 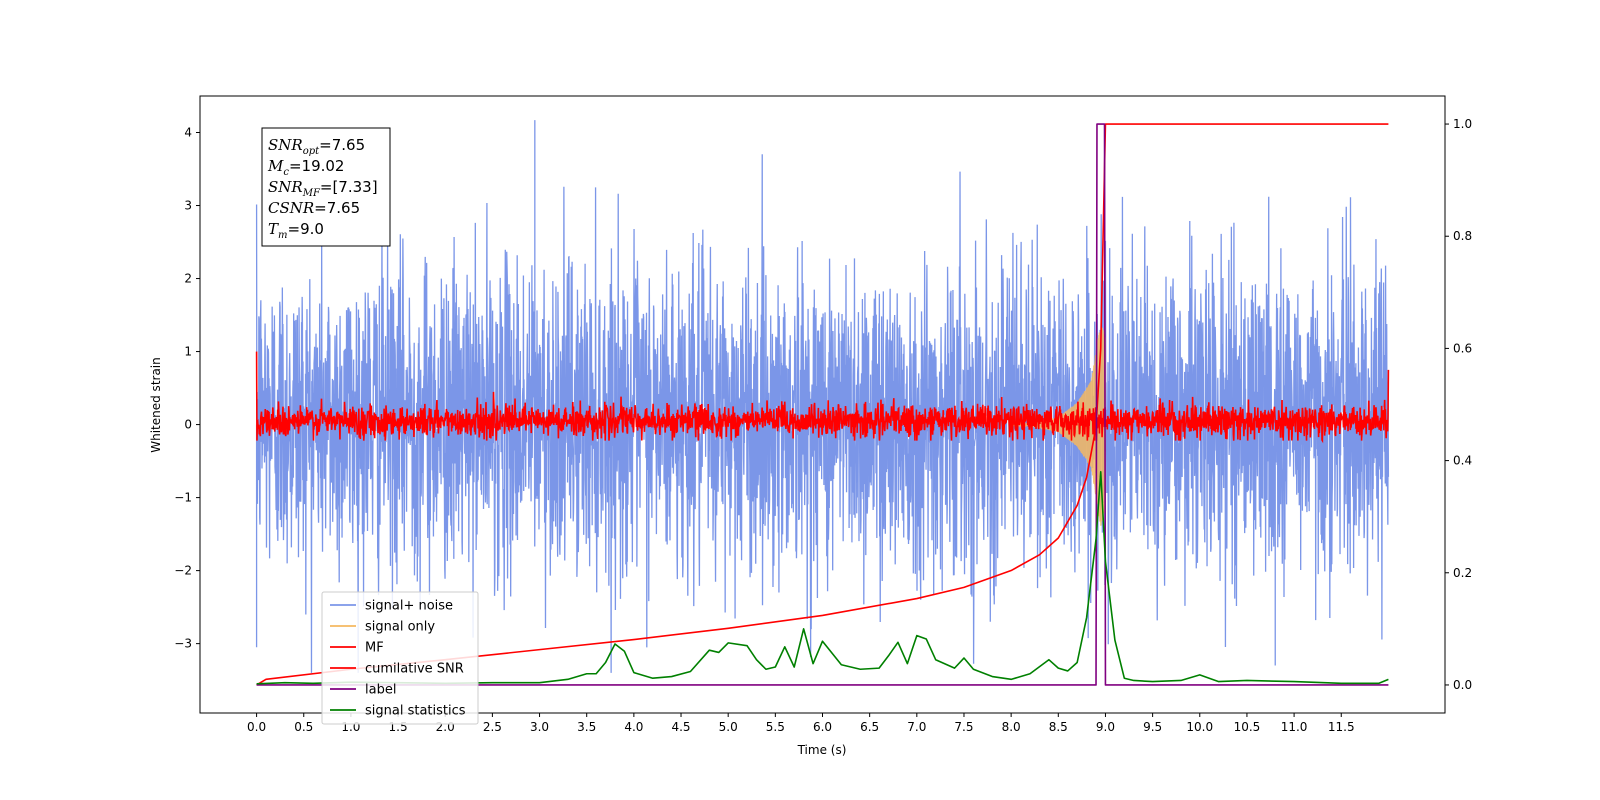 What do you see at coordinates (1058, 727) in the screenshot?
I see `x-tick-label: 8.5` at bounding box center [1058, 727].